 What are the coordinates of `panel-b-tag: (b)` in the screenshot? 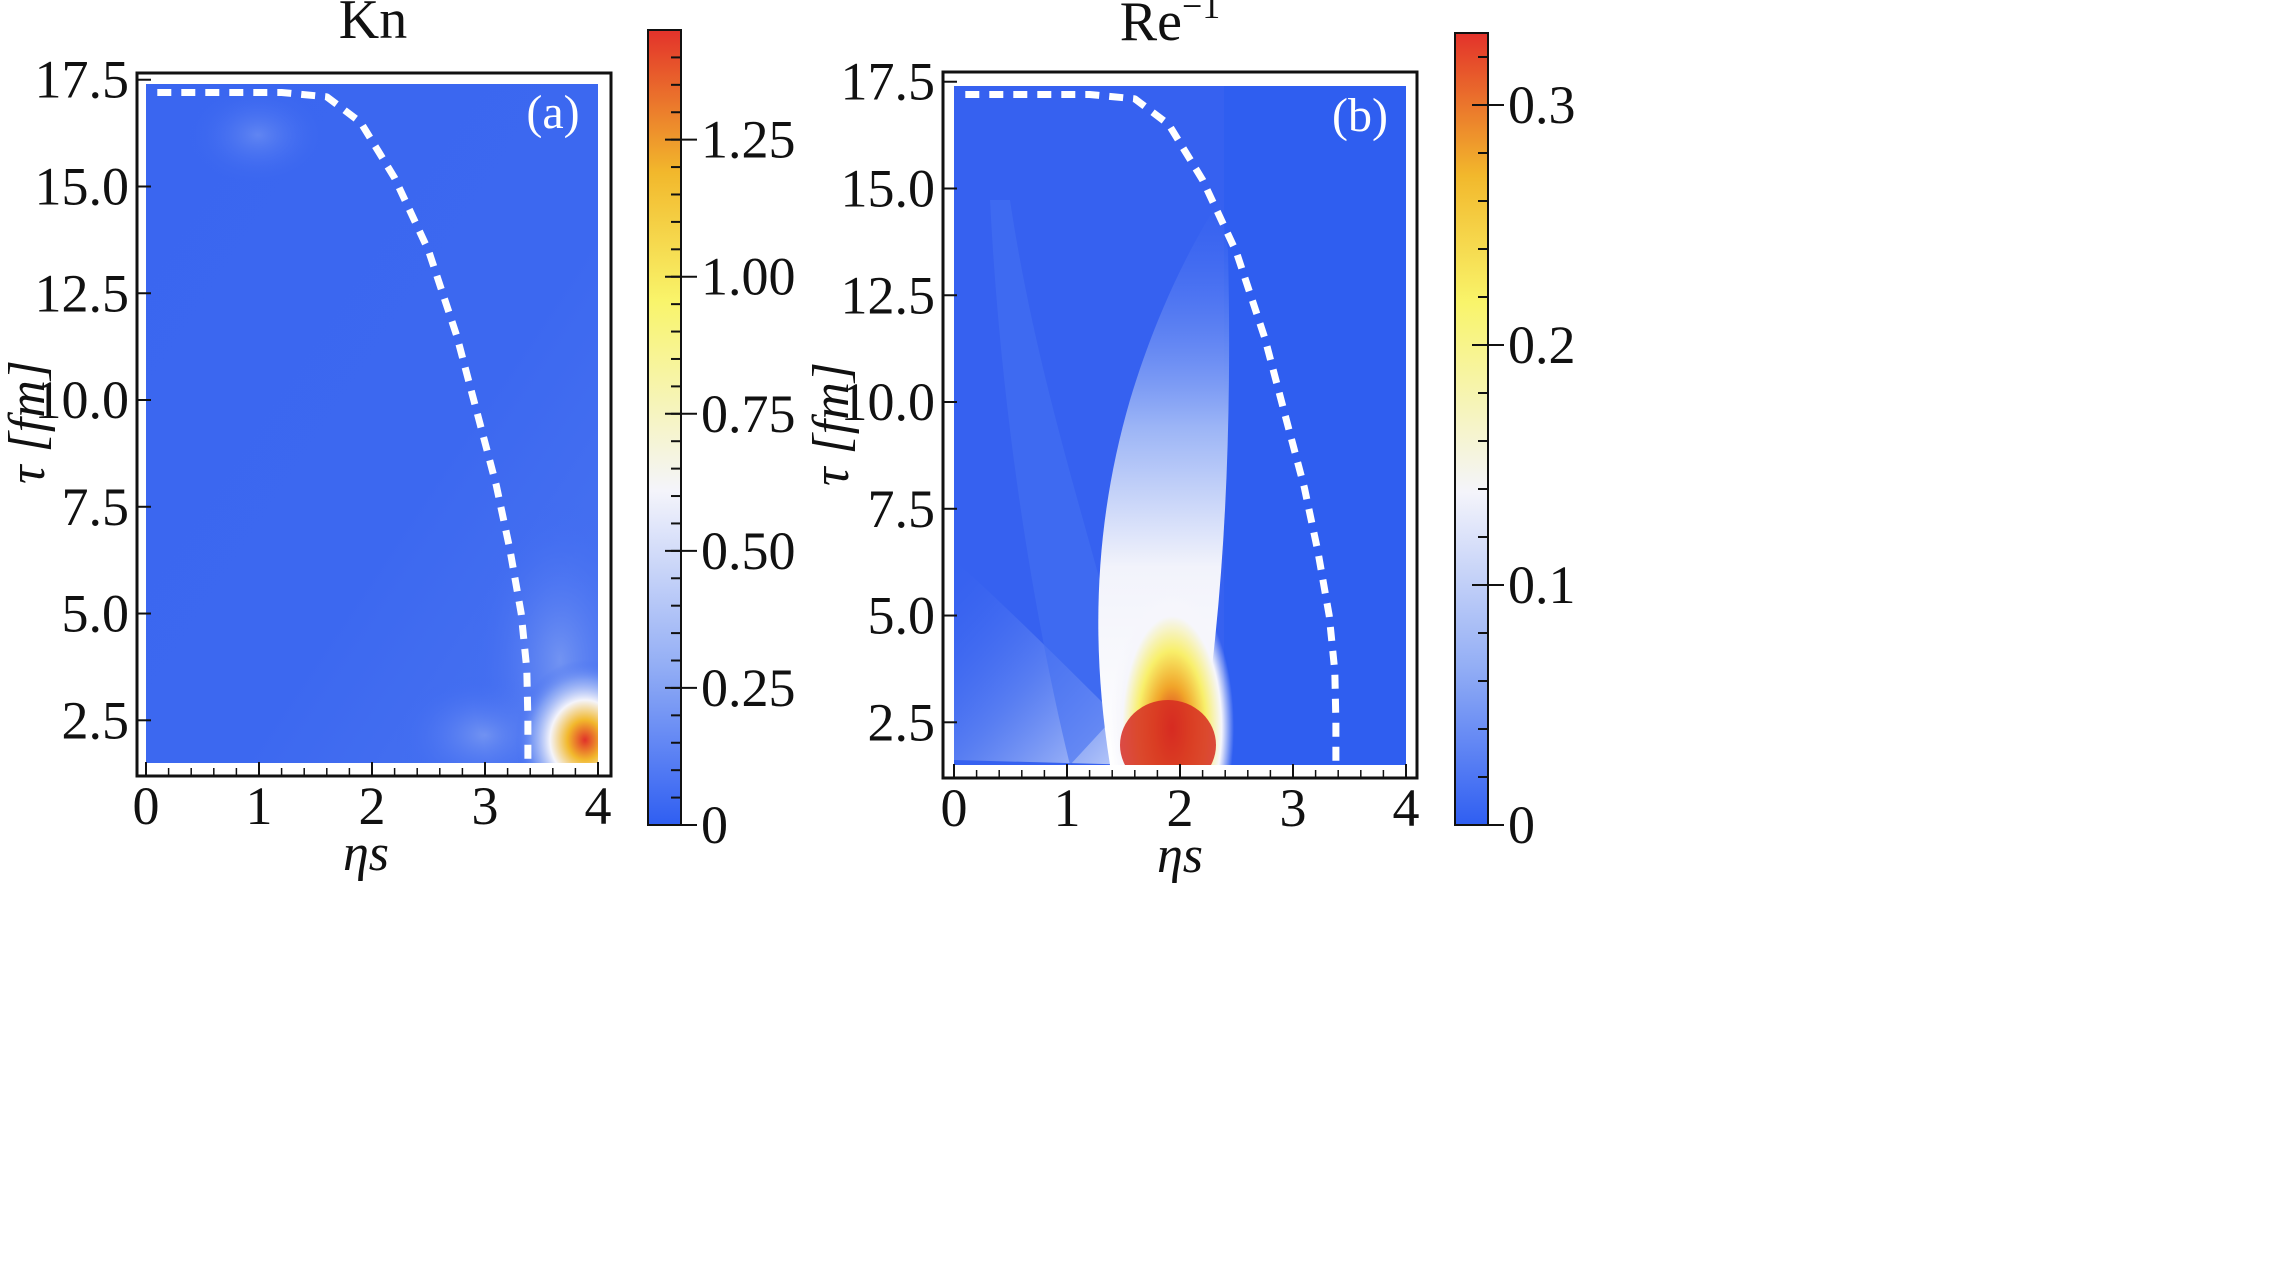 It's located at (1360, 115).